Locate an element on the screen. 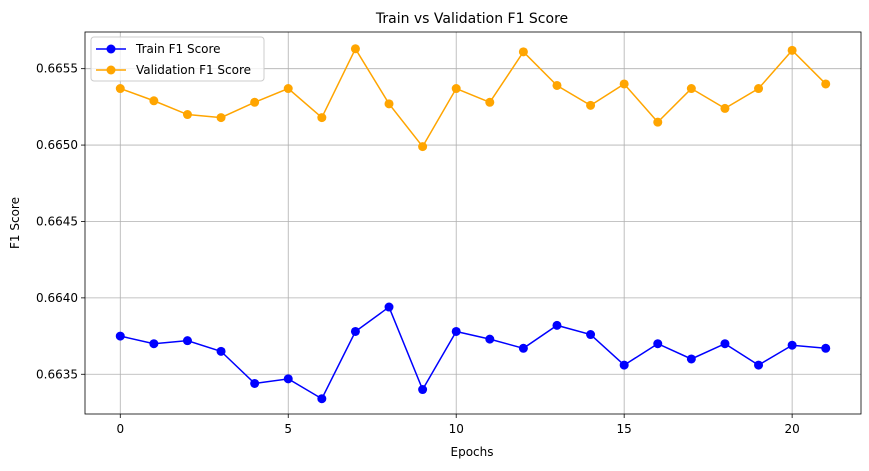 This screenshot has height=471, width=869. y-tick-label: 0.6640 is located at coordinates (57, 298).